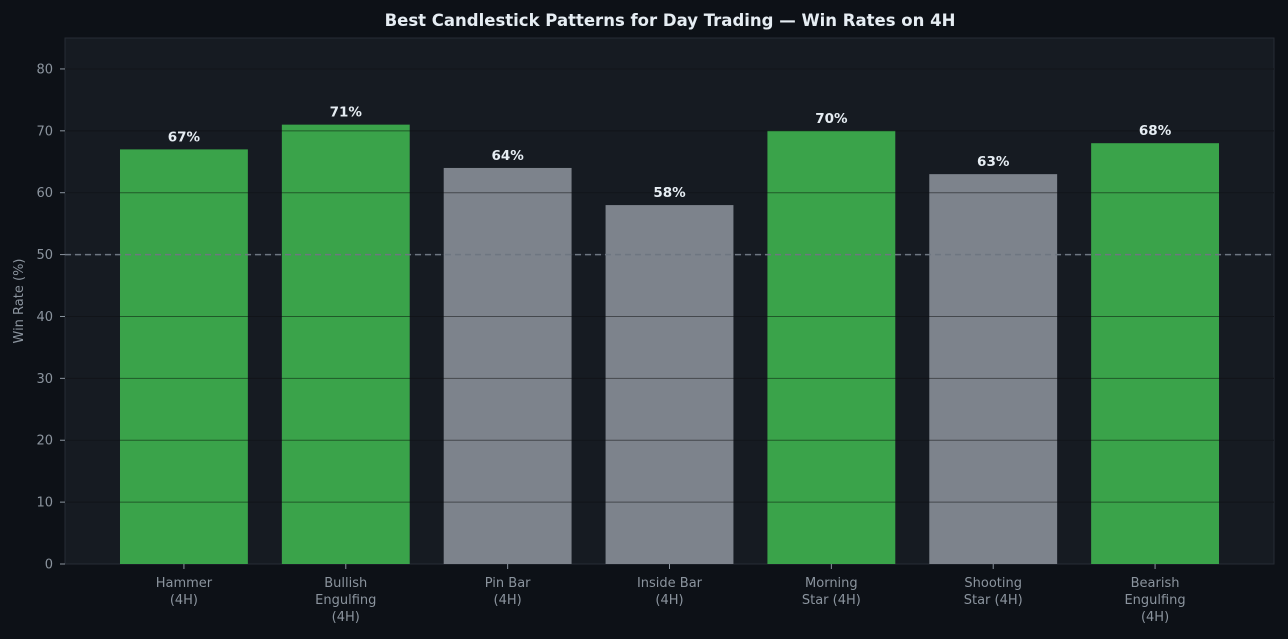 This screenshot has width=1288, height=639. I want to click on x-tick-label: Hammer (4H), so click(184, 592).